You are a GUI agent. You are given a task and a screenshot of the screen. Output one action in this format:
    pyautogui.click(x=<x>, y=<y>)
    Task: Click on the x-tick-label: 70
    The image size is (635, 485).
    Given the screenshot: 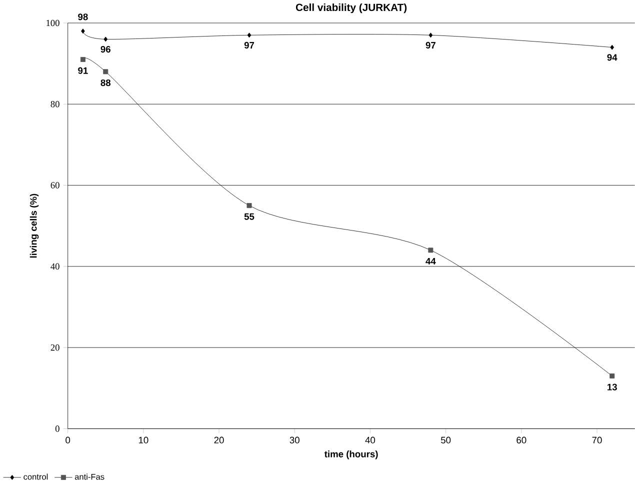 What is the action you would take?
    pyautogui.click(x=597, y=440)
    